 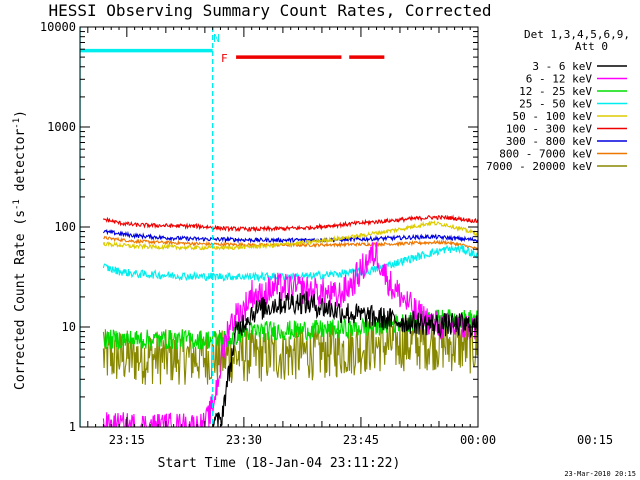 What do you see at coordinates (555, 91) in the screenshot?
I see `legend-item-label: 12 - 25 keV` at bounding box center [555, 91].